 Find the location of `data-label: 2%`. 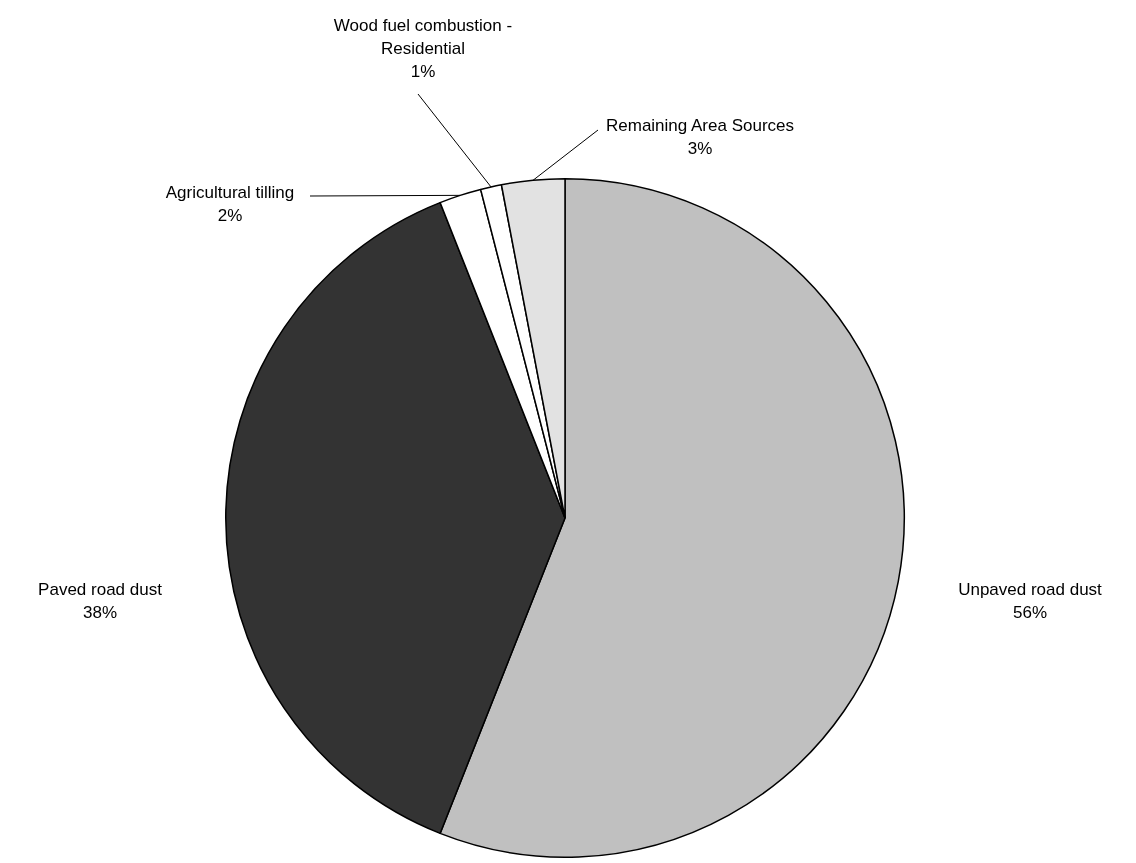

data-label: 2% is located at coordinates (230, 216).